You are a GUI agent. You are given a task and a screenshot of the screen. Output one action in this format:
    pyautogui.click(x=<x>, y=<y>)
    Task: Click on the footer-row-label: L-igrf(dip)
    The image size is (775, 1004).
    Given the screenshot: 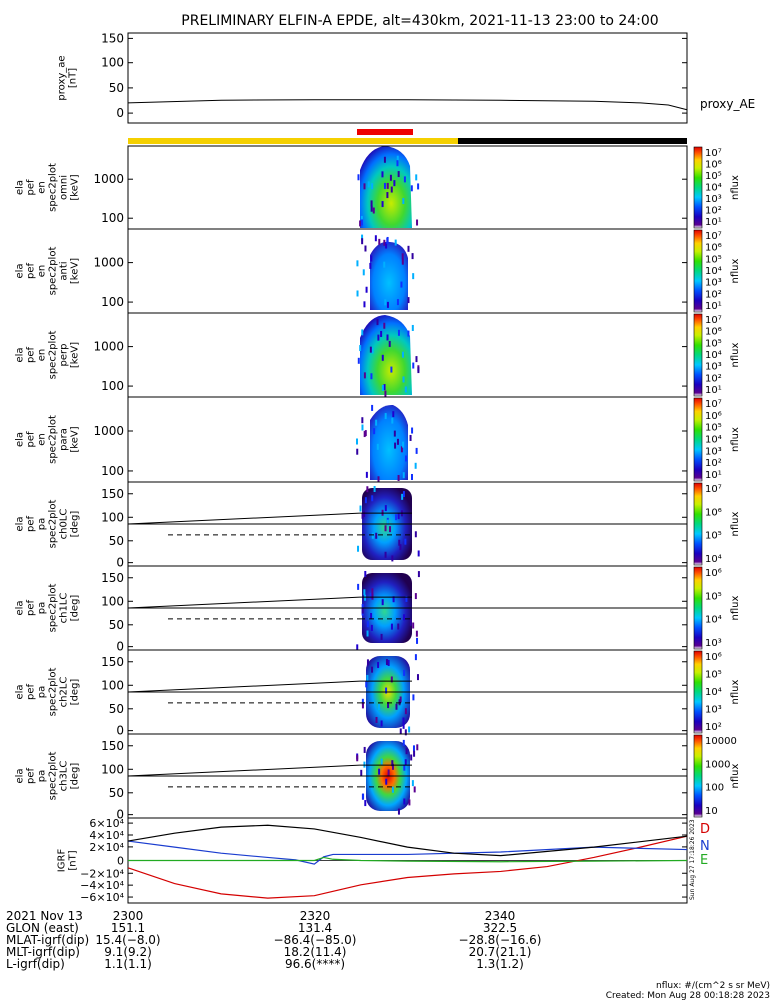 What is the action you would take?
    pyautogui.click(x=35, y=964)
    